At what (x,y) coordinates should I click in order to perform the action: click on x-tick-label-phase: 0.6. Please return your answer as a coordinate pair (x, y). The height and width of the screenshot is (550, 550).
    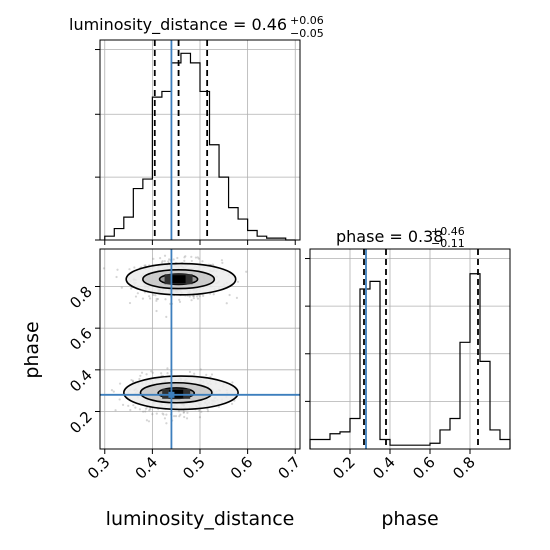
    Looking at the image, I should click on (424, 468).